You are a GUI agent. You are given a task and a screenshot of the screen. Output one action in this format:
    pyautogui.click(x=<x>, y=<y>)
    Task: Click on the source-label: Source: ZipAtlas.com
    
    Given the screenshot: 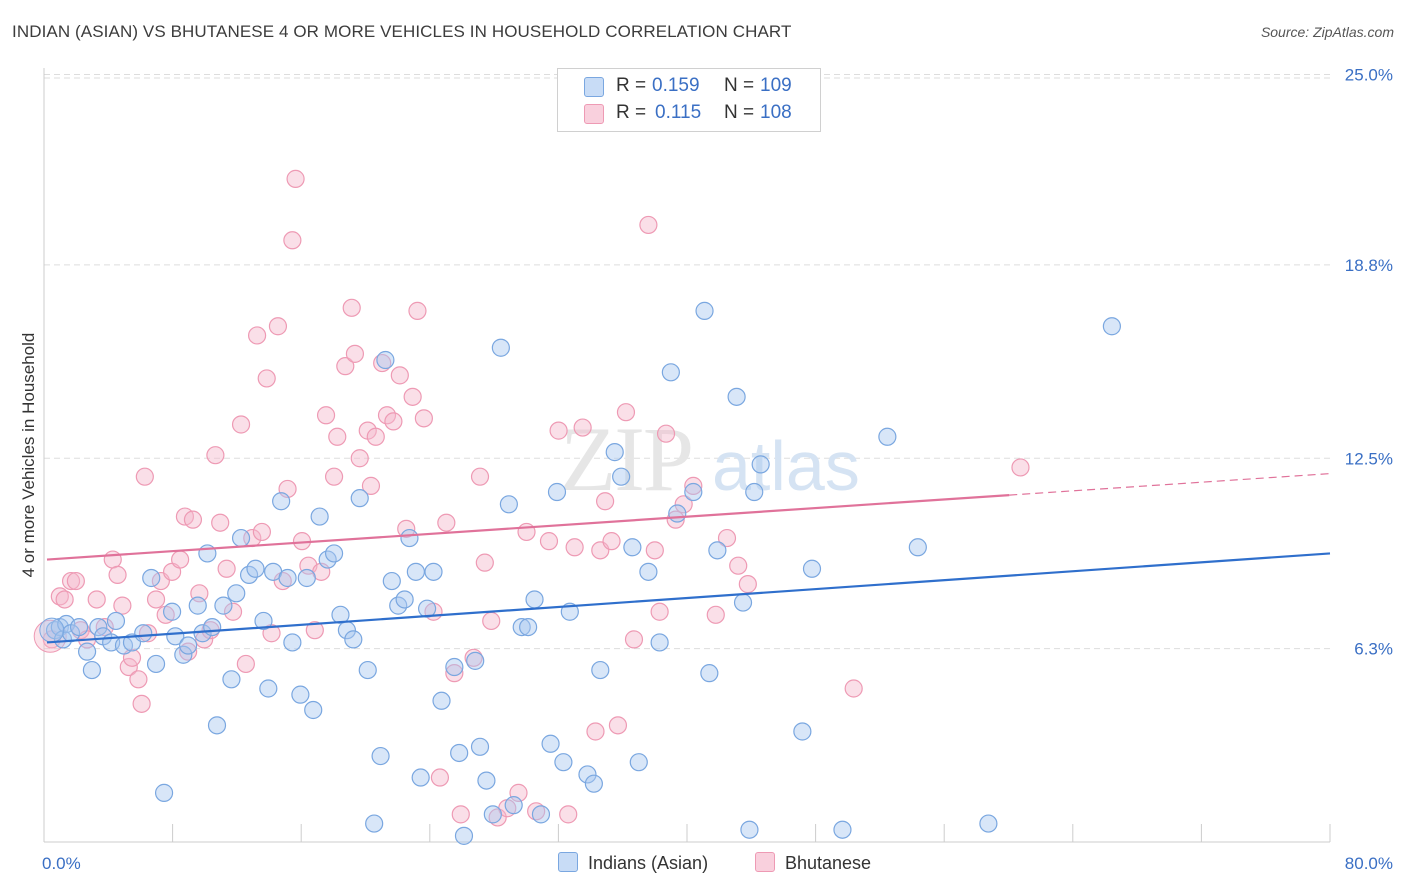 What is the action you would take?
    pyautogui.click(x=1327, y=32)
    